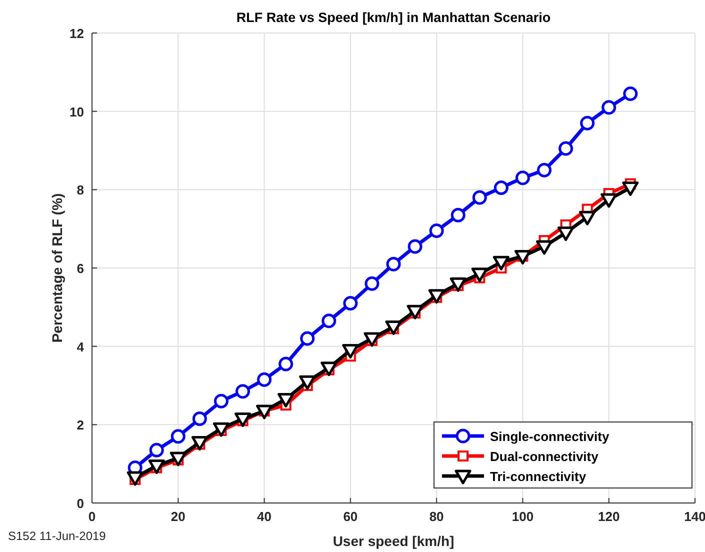 The image size is (705, 552). I want to click on chart-title: RLF Rate vs Speed [km/h] in Manhattan Scenario, so click(393, 17).